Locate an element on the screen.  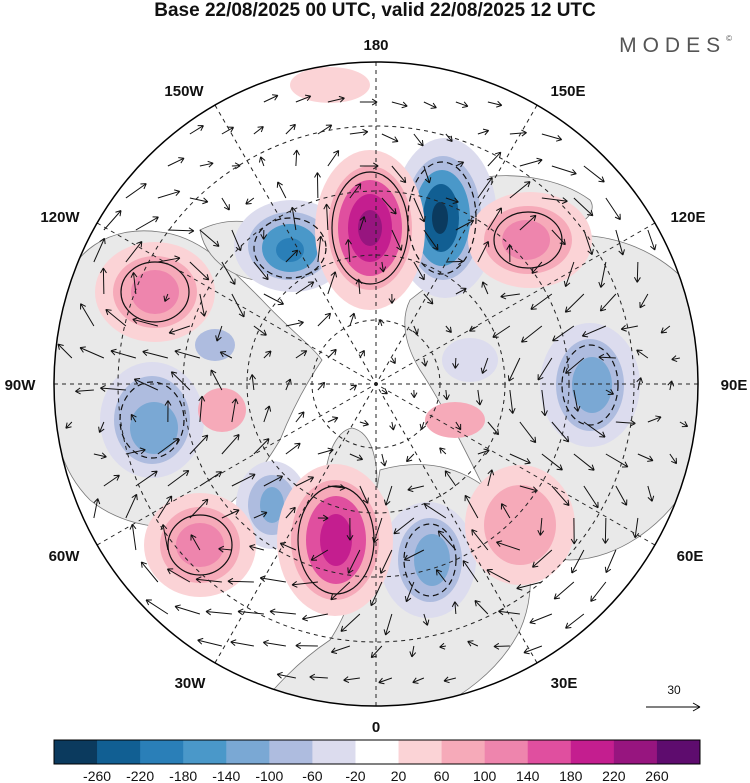
low-small-kara is located at coordinates (470, 360).